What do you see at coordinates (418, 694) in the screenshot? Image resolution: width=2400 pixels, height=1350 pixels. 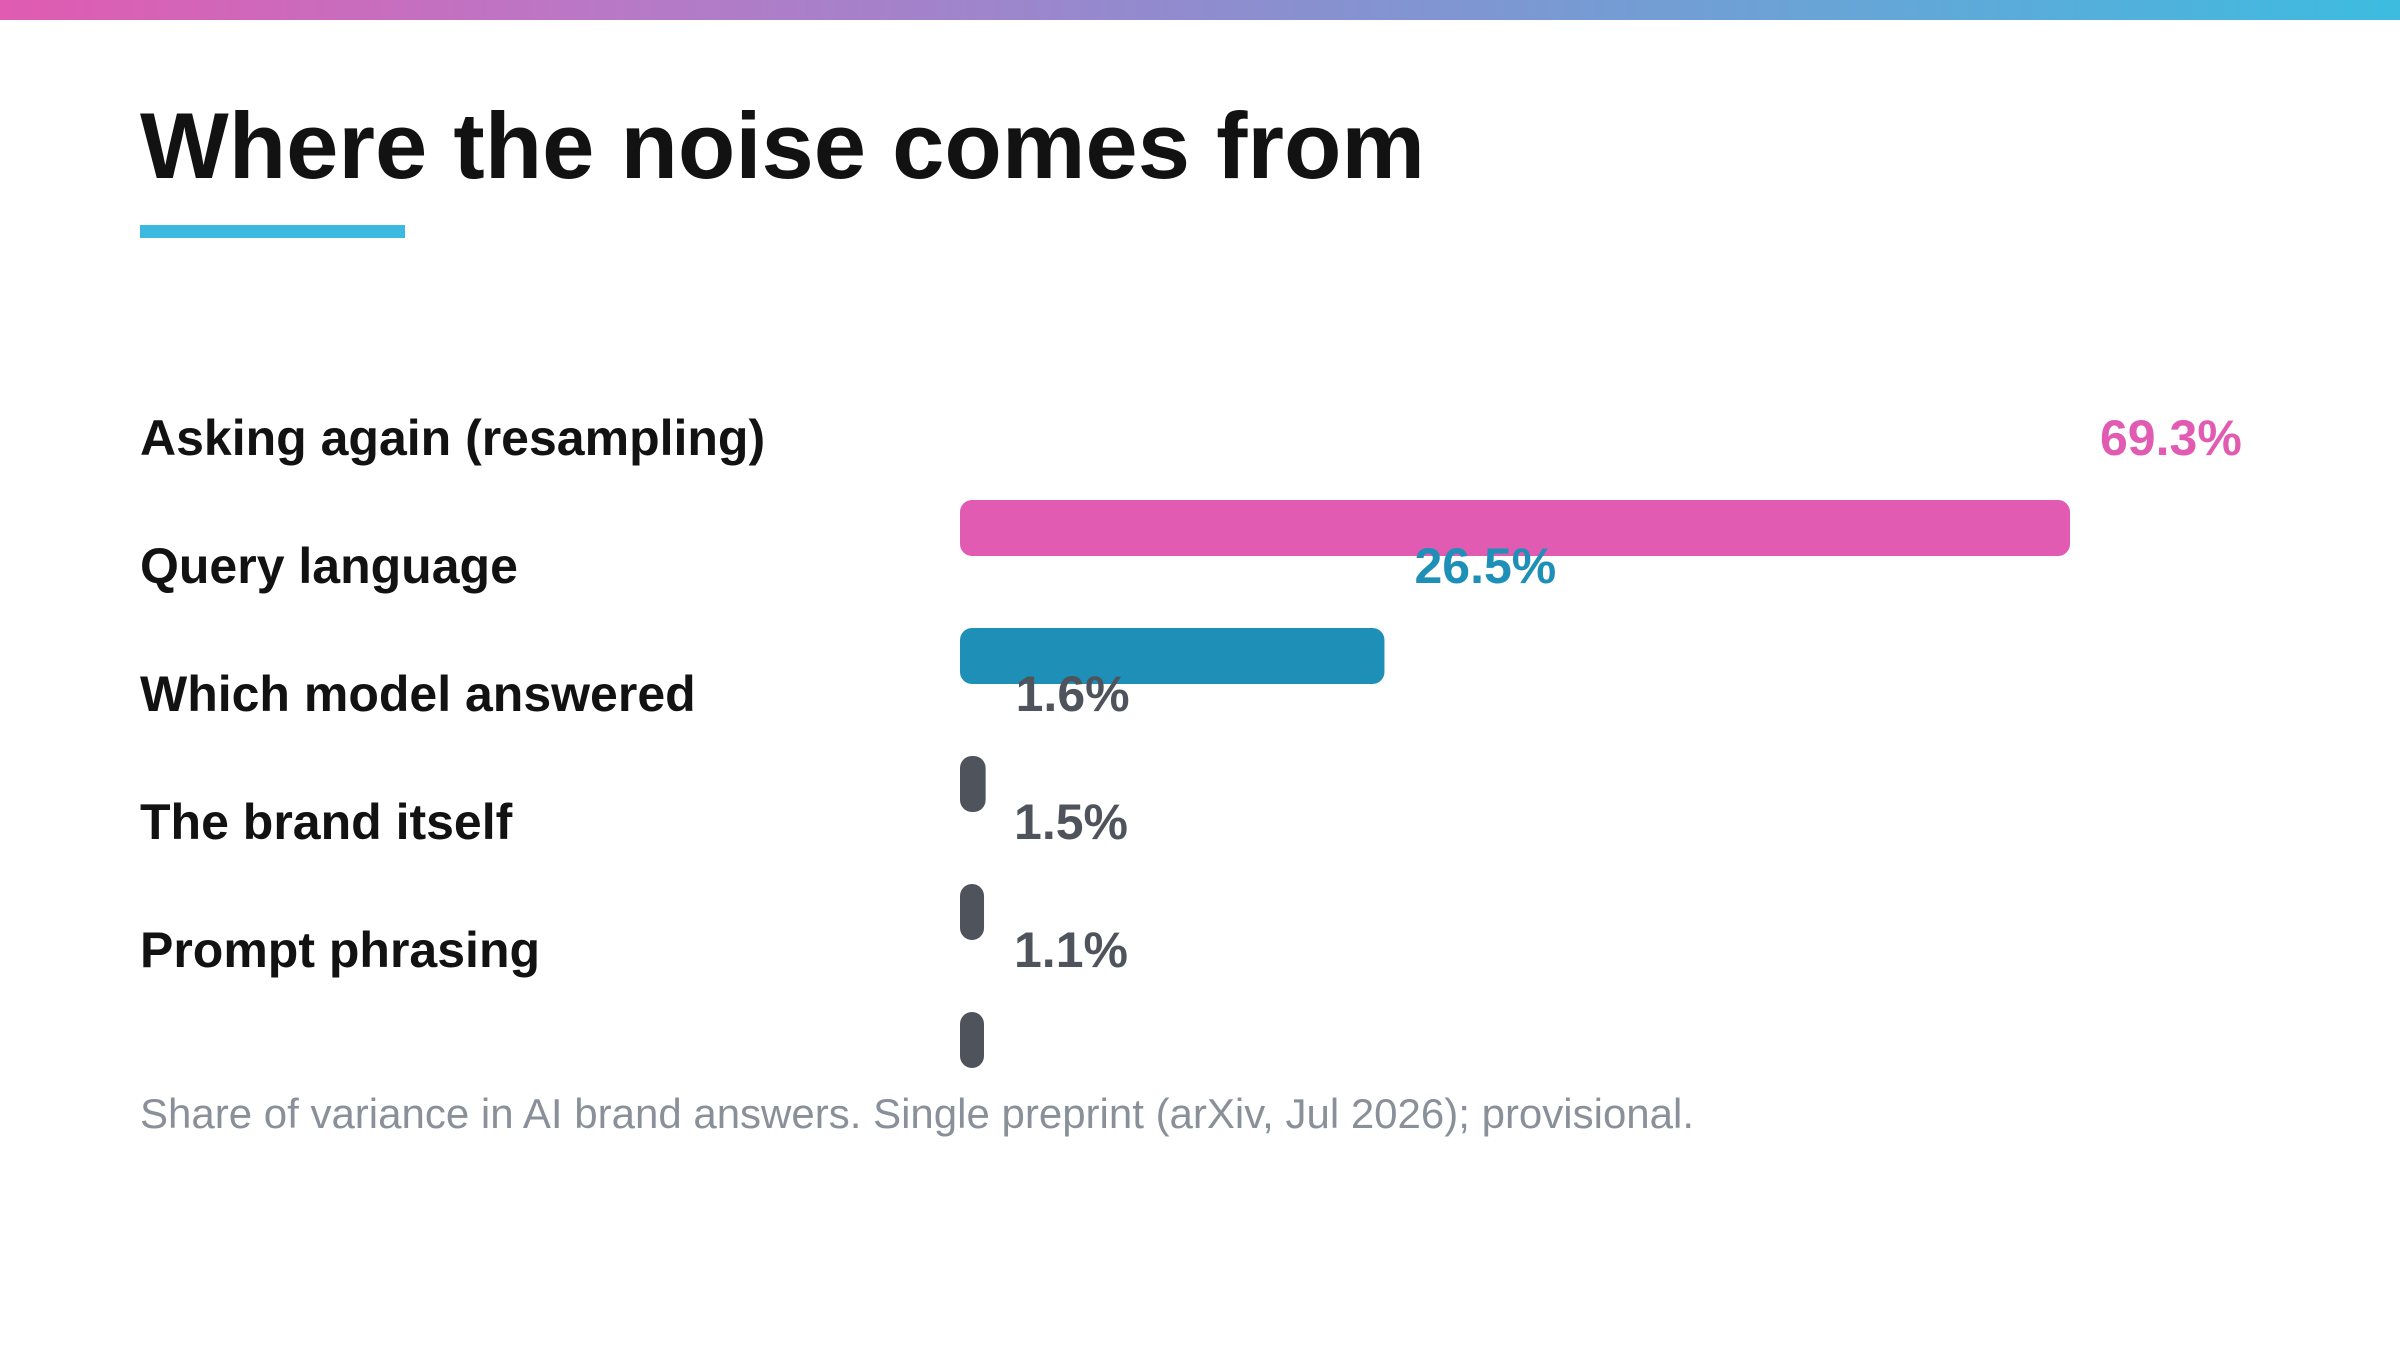 I see `category-label-which-model-answered: Which model answered` at bounding box center [418, 694].